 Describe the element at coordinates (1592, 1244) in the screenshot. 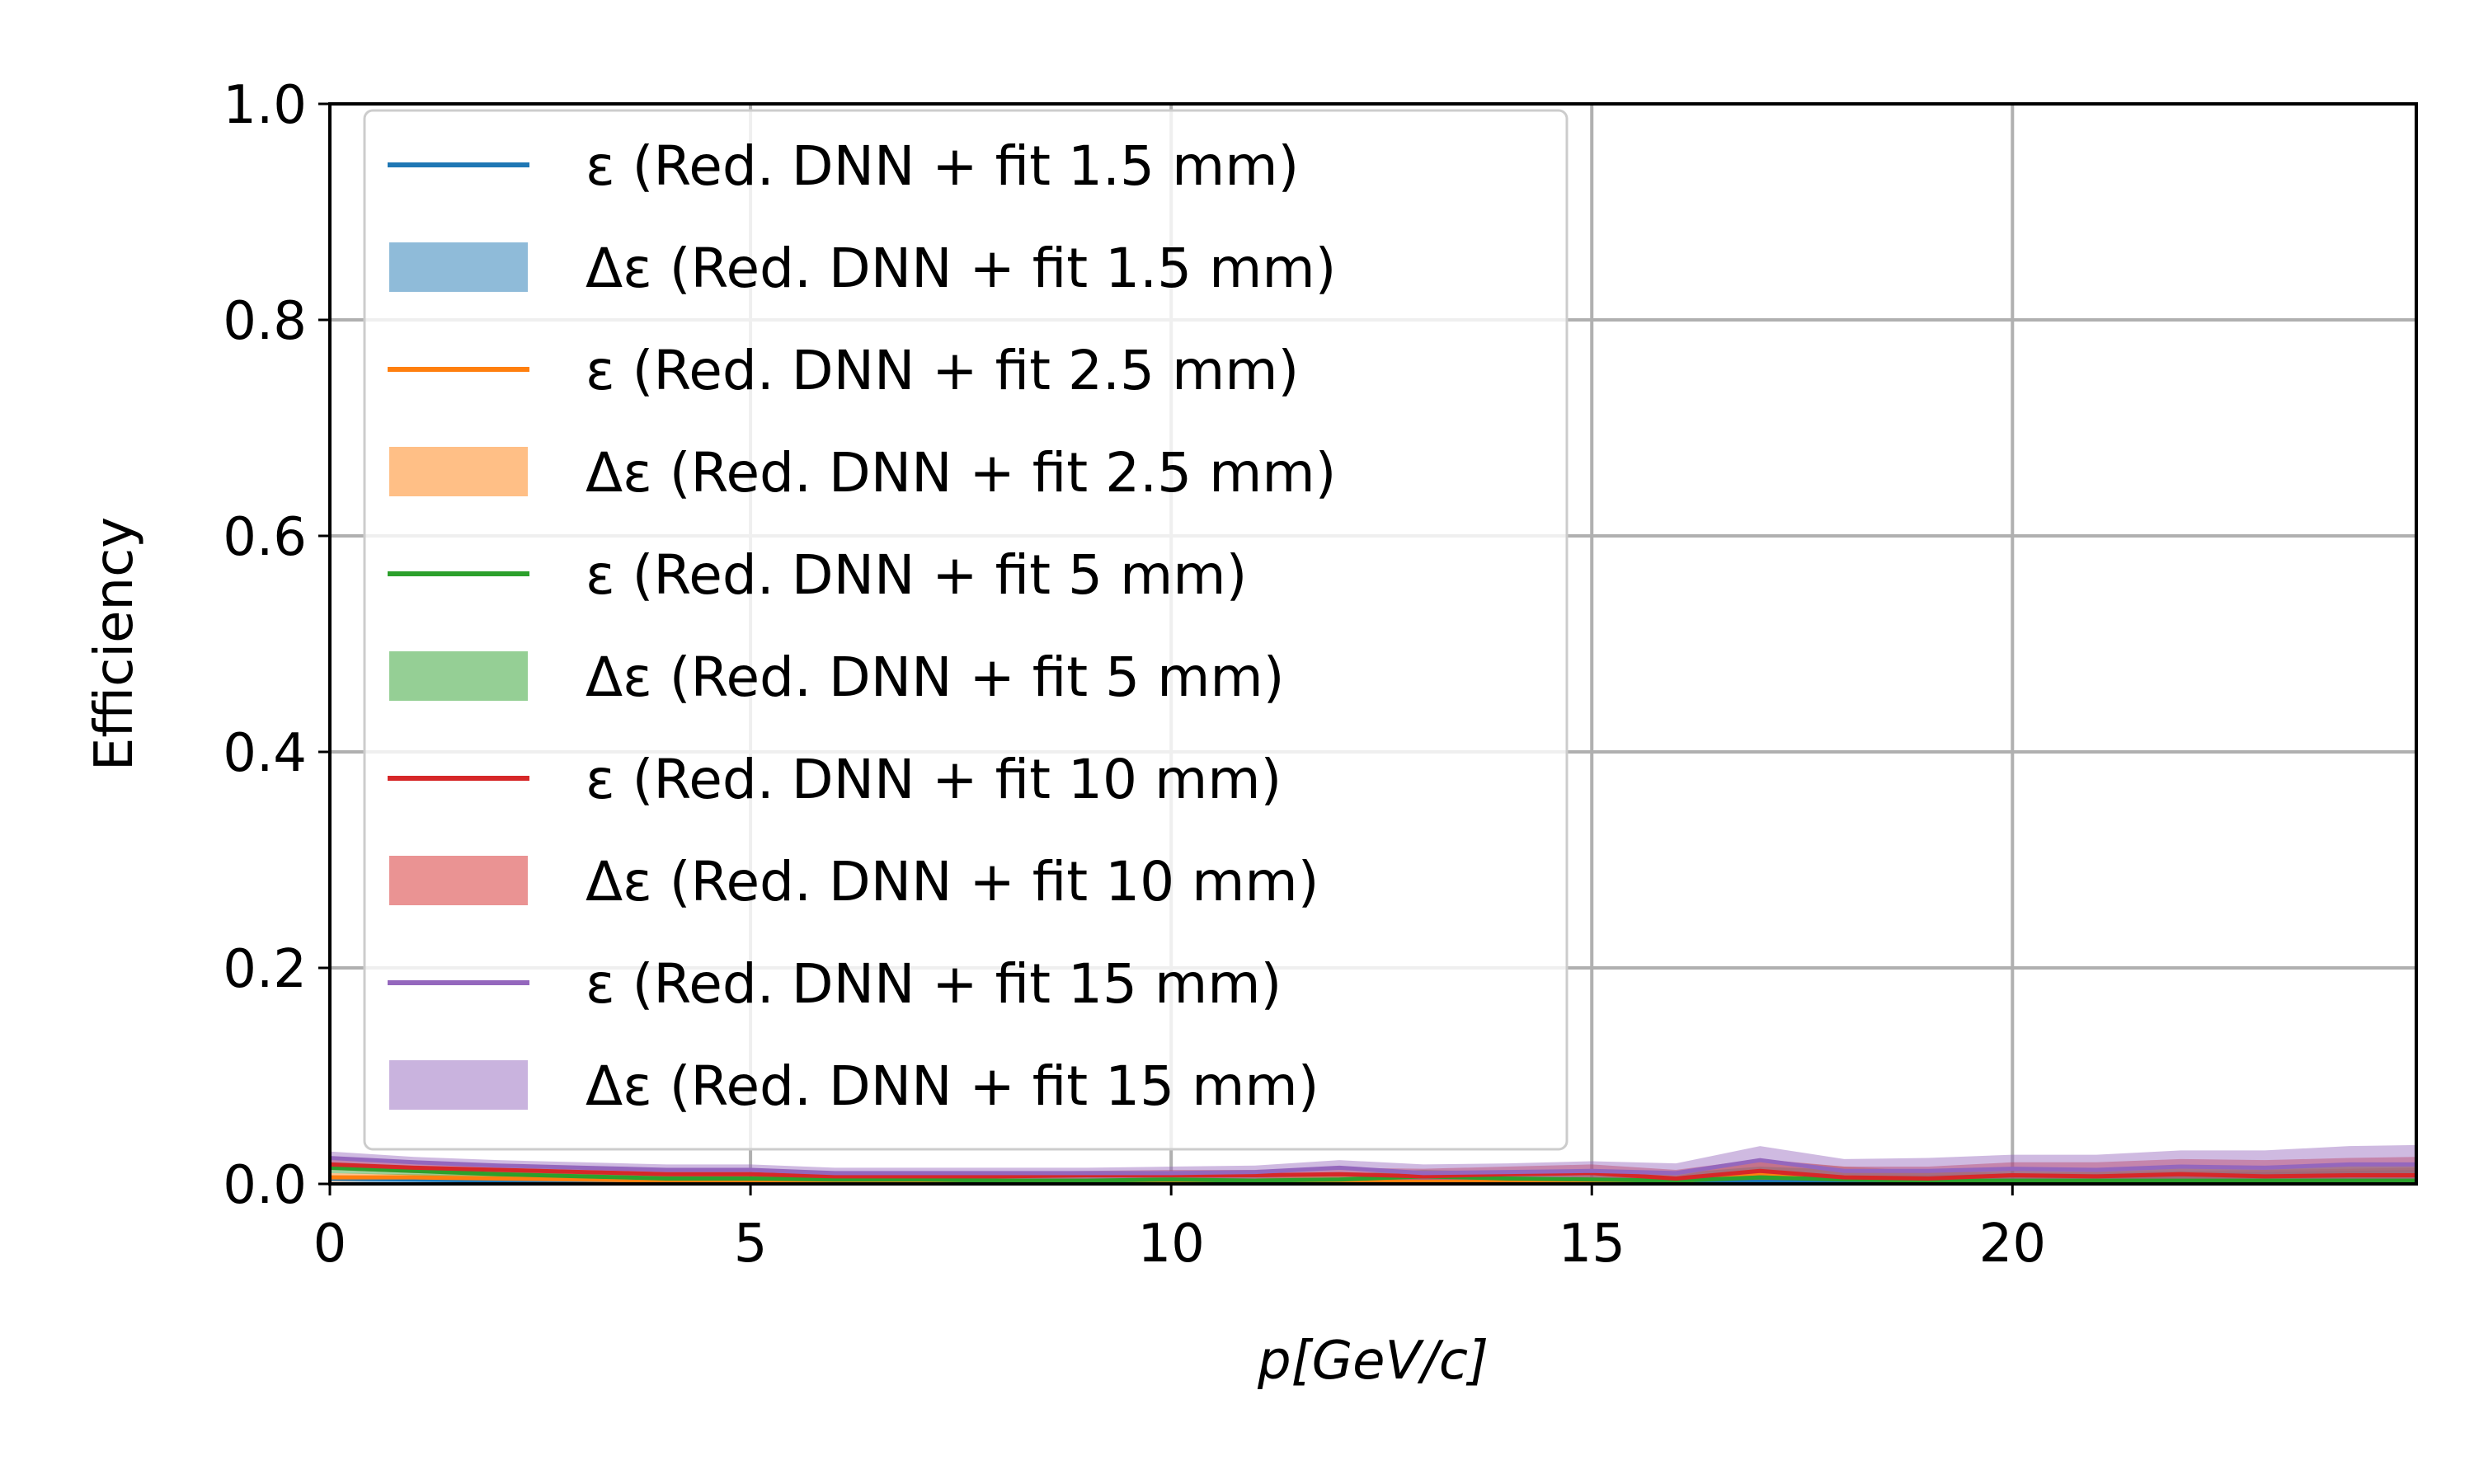

I see `x-tick-label-3: 15` at that location.